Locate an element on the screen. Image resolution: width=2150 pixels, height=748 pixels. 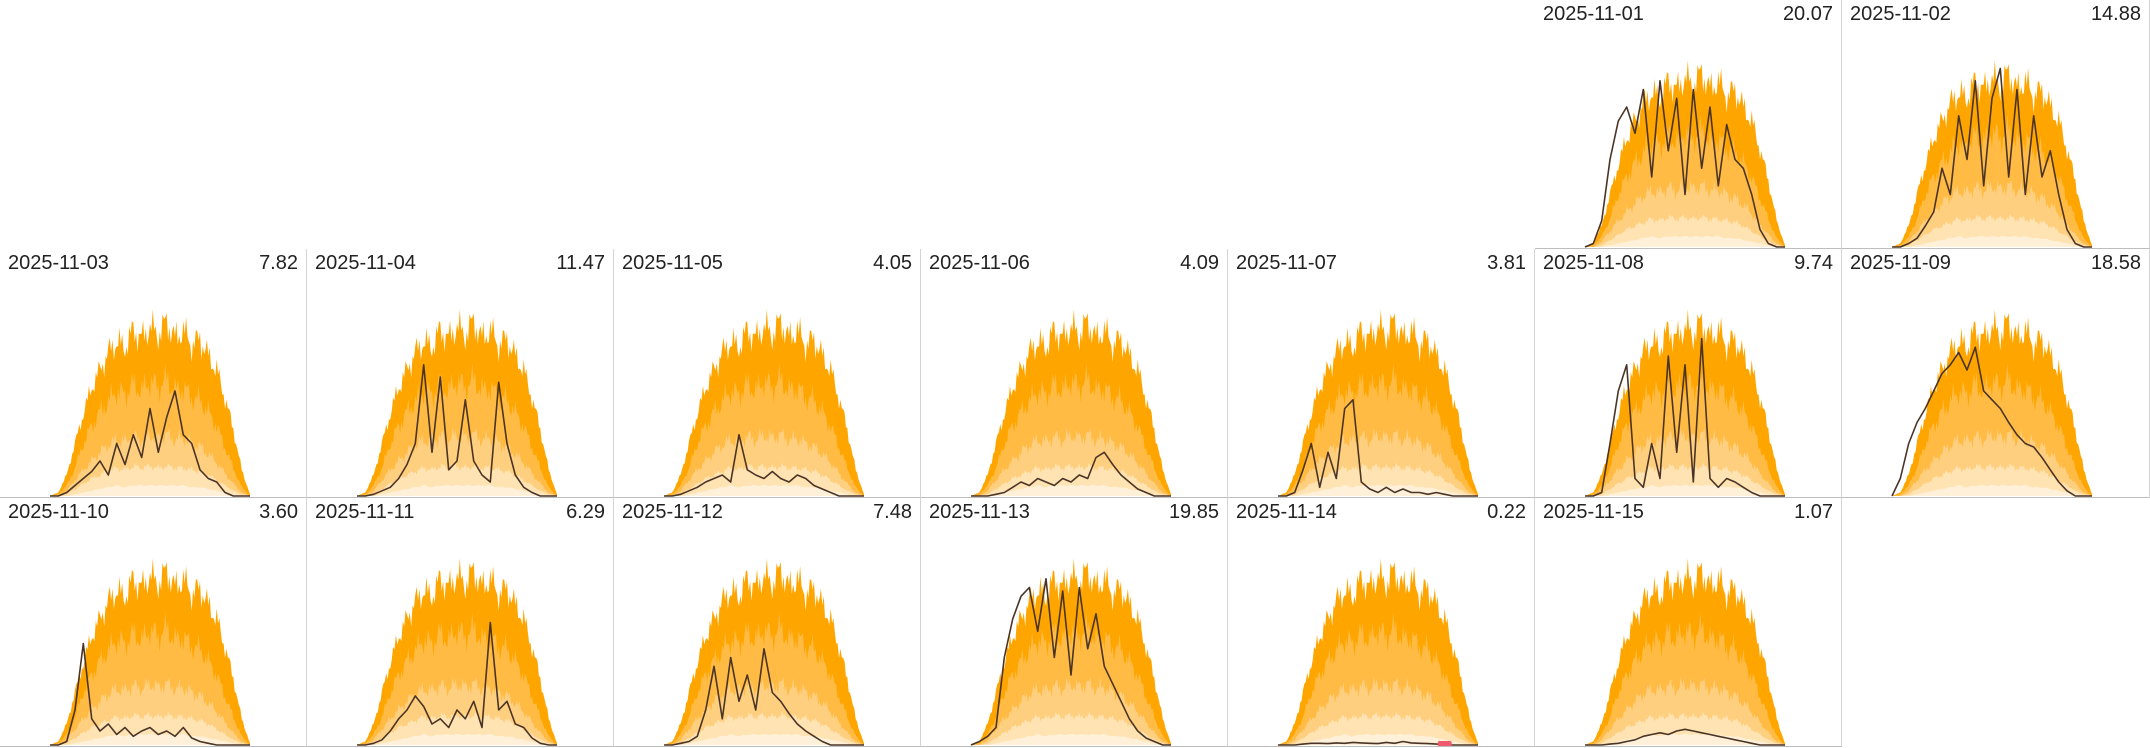
day-date-label: 2025-11-11 is located at coordinates (365, 512).